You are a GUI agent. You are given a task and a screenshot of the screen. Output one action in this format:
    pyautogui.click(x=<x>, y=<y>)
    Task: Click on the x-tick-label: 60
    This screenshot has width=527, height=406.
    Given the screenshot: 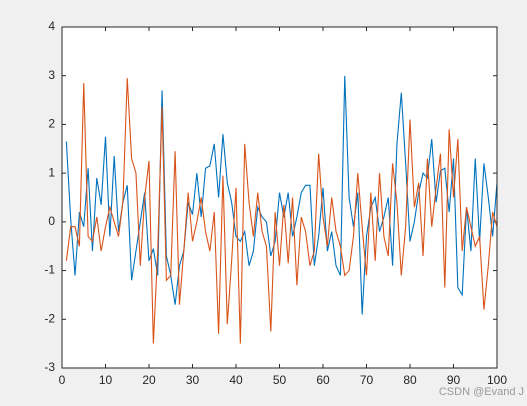 What is the action you would take?
    pyautogui.click(x=323, y=380)
    